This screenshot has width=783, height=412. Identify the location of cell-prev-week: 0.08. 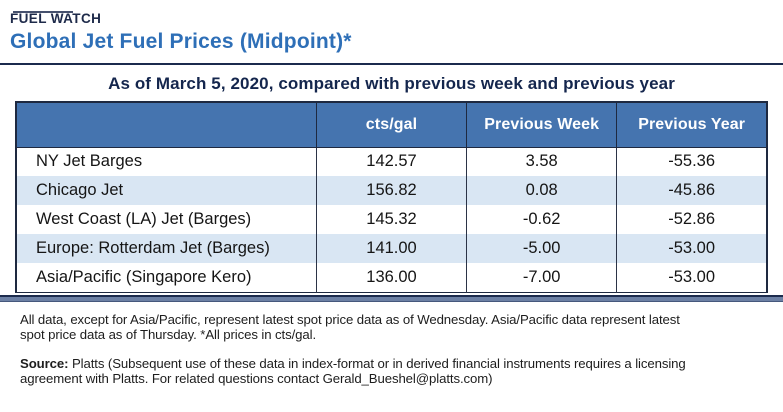
(542, 190).